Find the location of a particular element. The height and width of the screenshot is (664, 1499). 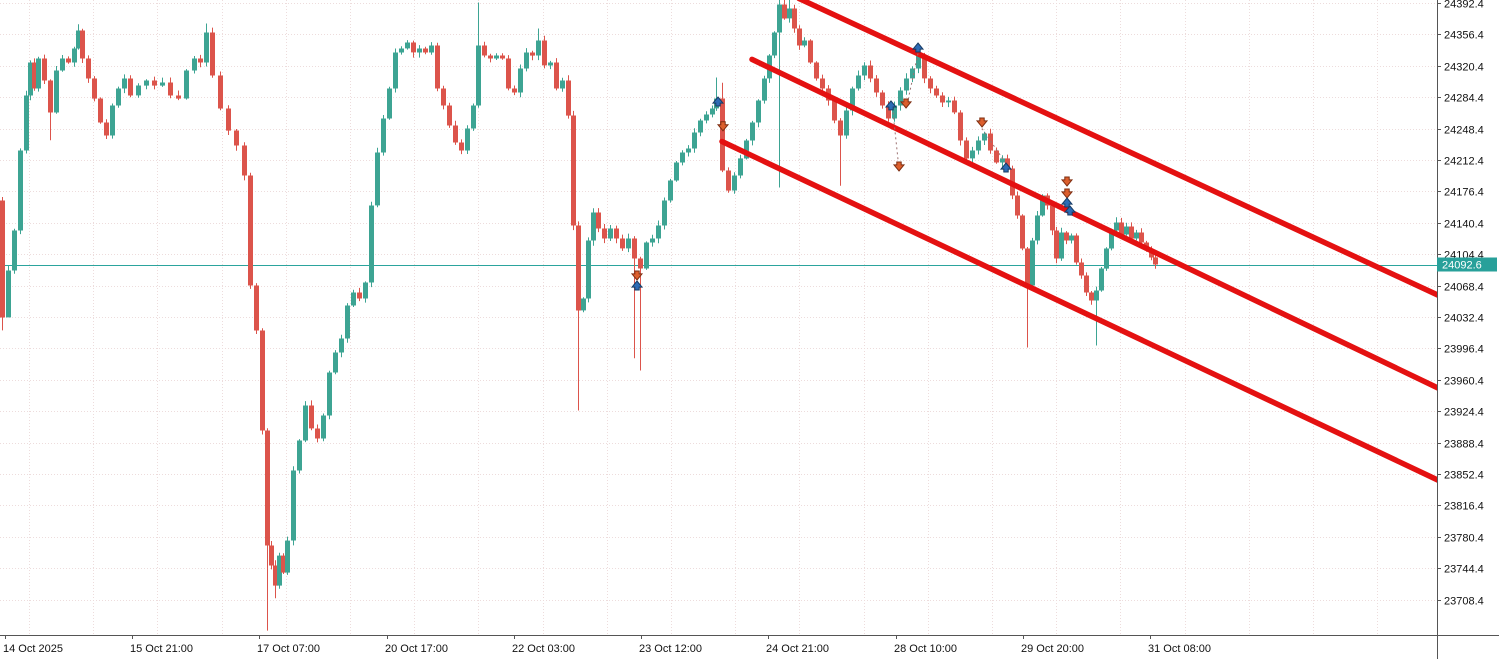

price-axis-panel is located at coordinates (1468, 329).